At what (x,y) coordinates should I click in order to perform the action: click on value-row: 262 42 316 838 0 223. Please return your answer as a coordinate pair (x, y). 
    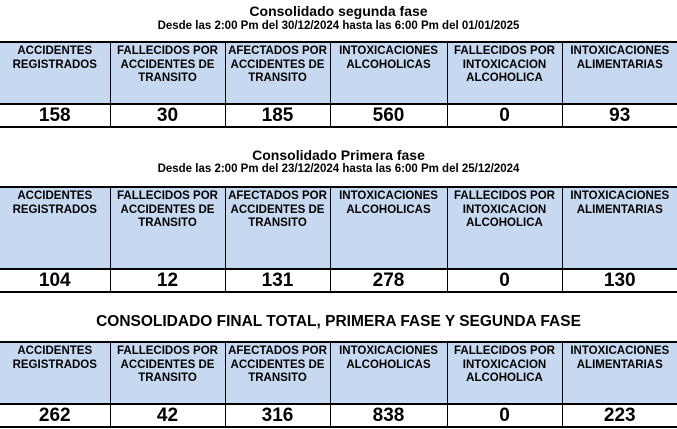
    Looking at the image, I should click on (338, 415).